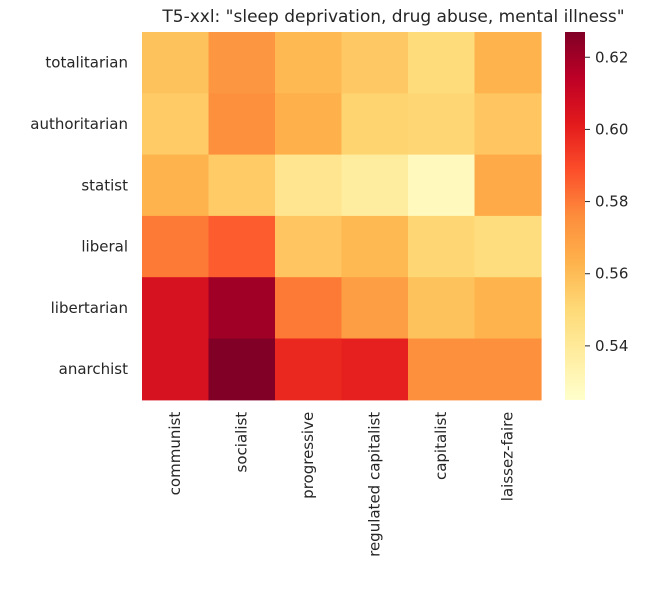 The image size is (646, 607). Describe the element at coordinates (442, 246) in the screenshot. I see `heatmap-cell-liberal-capitalist` at that location.